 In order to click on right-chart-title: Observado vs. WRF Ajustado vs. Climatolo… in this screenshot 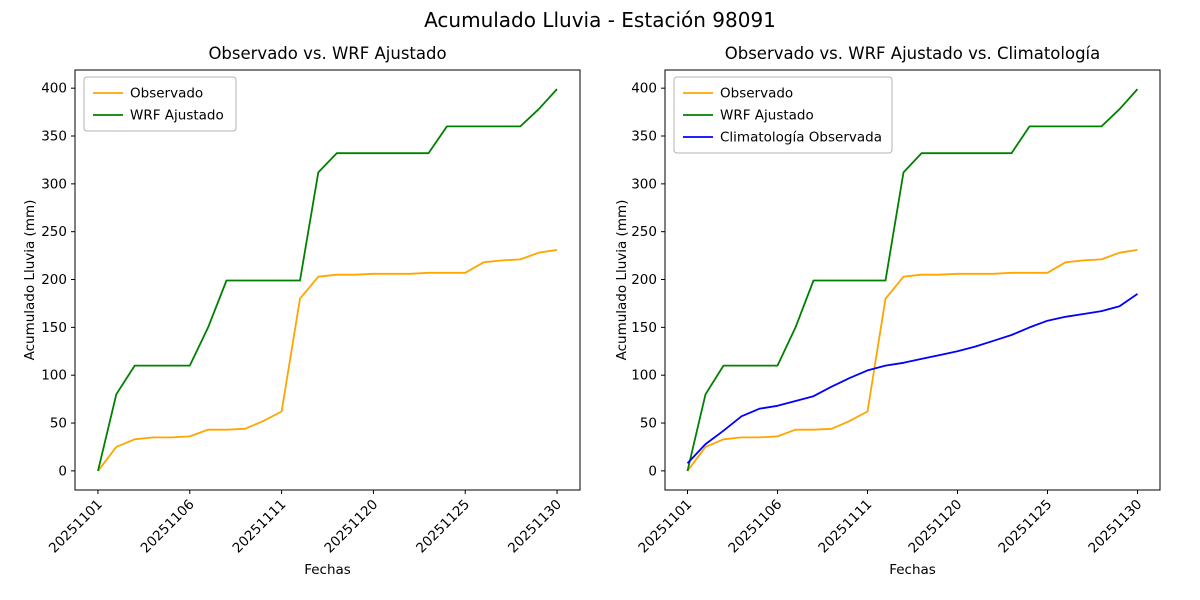, I will do `click(912, 53)`.